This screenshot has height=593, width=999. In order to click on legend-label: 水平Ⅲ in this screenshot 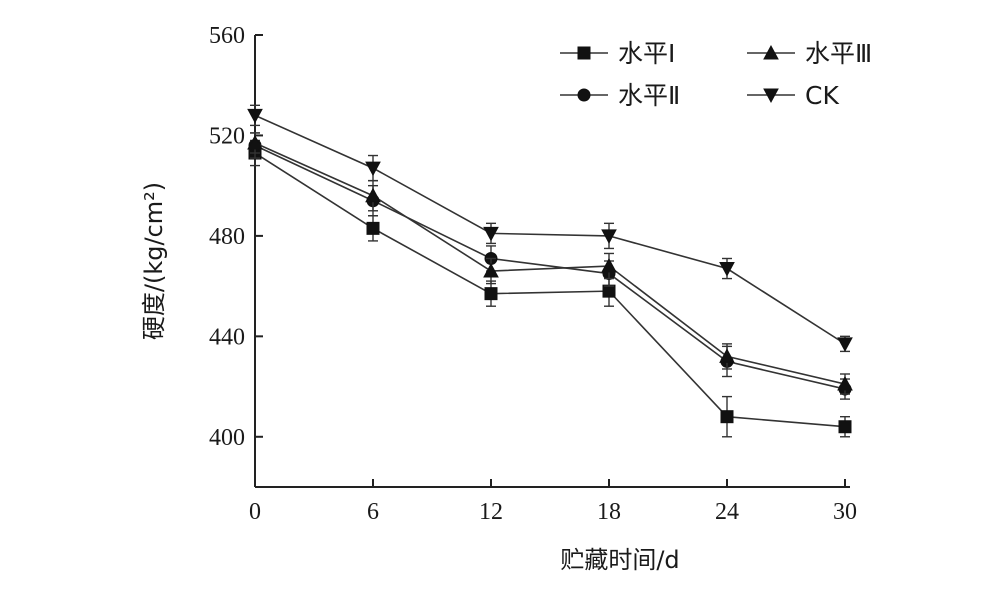, I will do `click(838, 53)`.